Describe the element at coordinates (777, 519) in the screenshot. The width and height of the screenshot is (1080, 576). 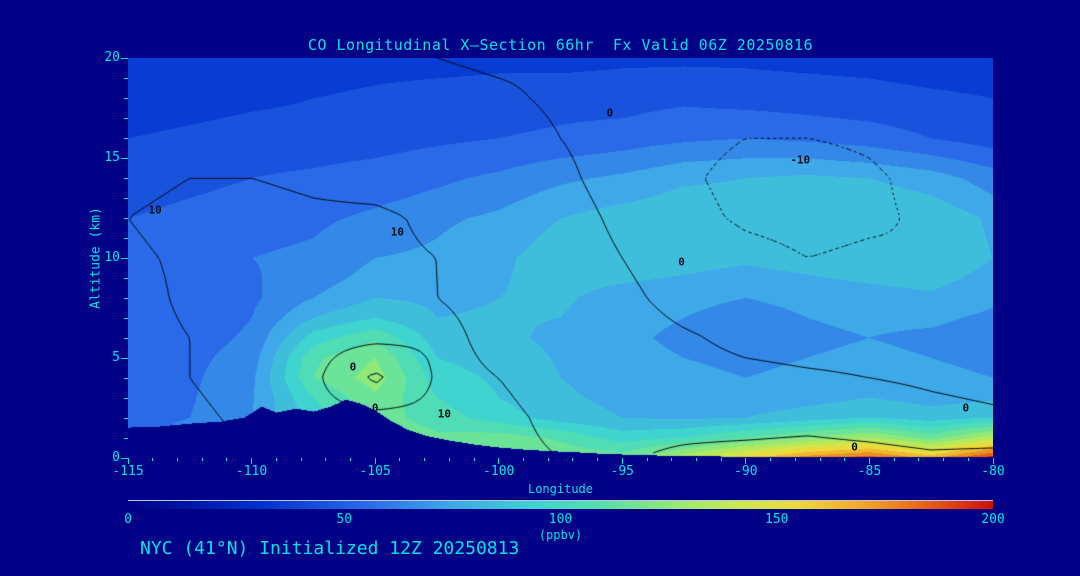
I see `colorbar-tick-label: 150` at that location.